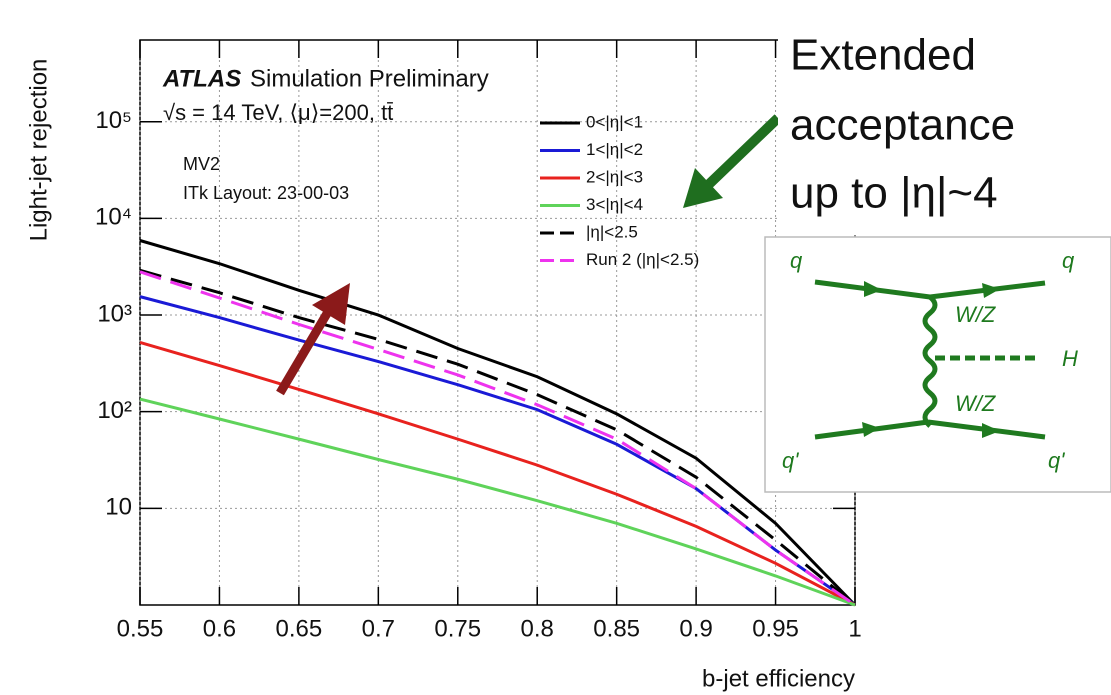 The height and width of the screenshot is (695, 1111). I want to click on y-tick-label: 10³, so click(114, 313).